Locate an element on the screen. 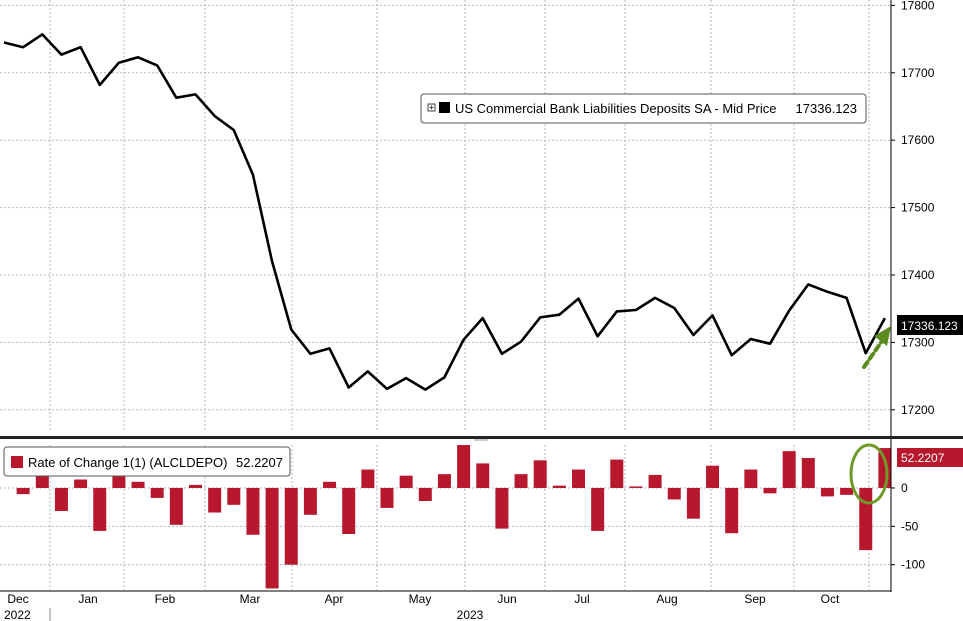  panel-divider is located at coordinates (481, 437).